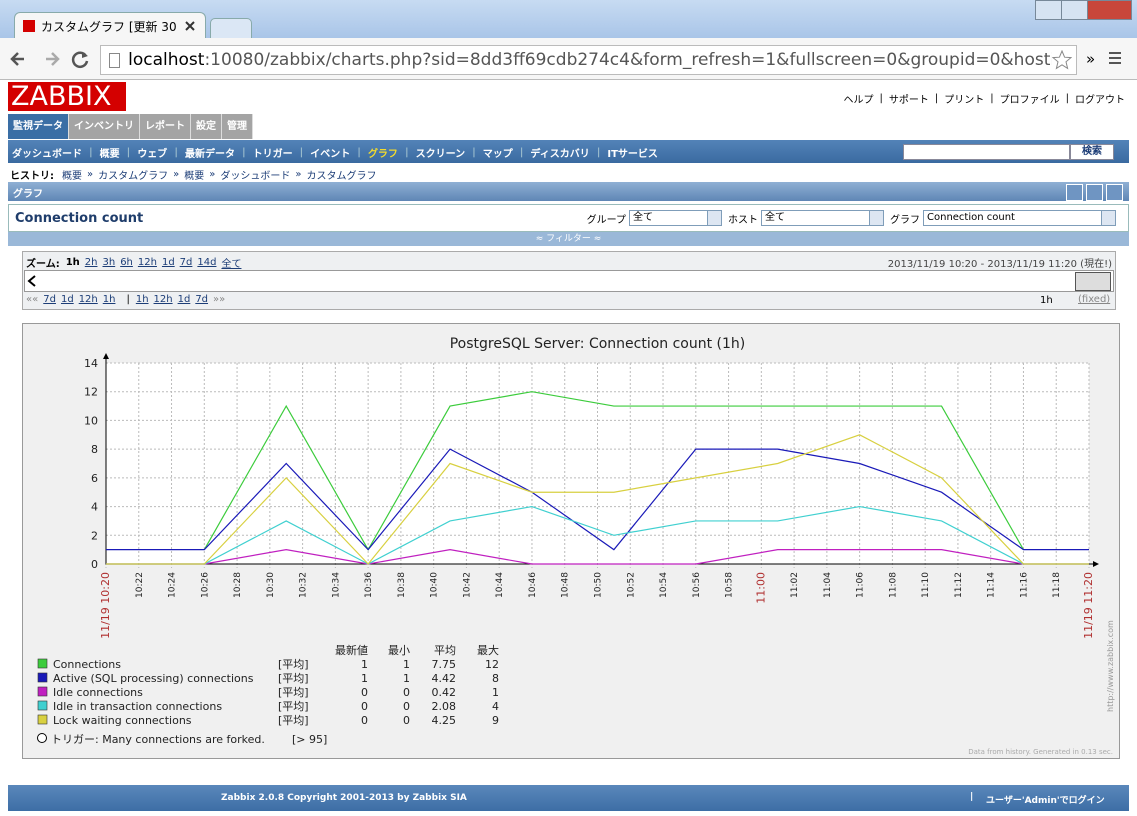 The height and width of the screenshot is (816, 1137). Describe the element at coordinates (29, 26) in the screenshot. I see `favicon` at that location.